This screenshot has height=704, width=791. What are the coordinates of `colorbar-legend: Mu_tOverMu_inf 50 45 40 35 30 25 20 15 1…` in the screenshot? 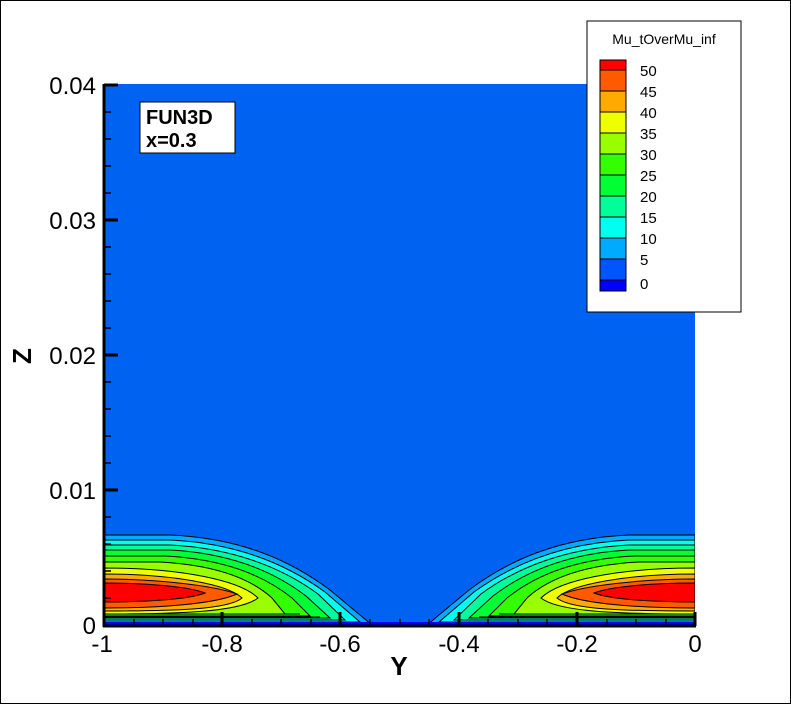 It's located at (664, 166).